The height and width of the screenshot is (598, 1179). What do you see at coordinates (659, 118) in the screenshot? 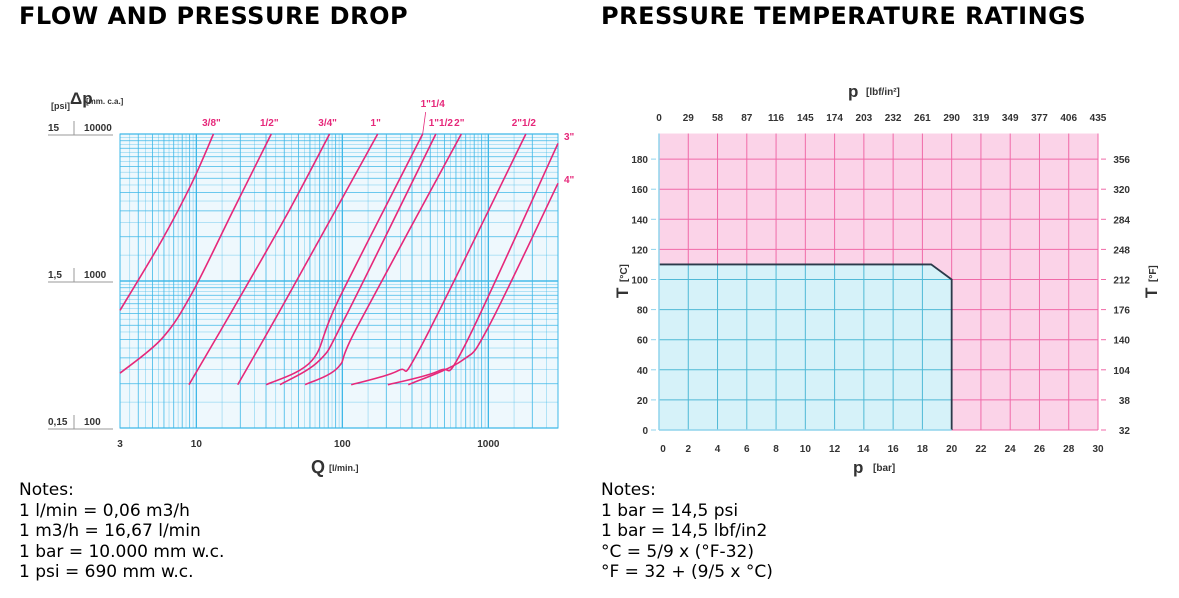
I see `x2-tick-label: 0` at bounding box center [659, 118].